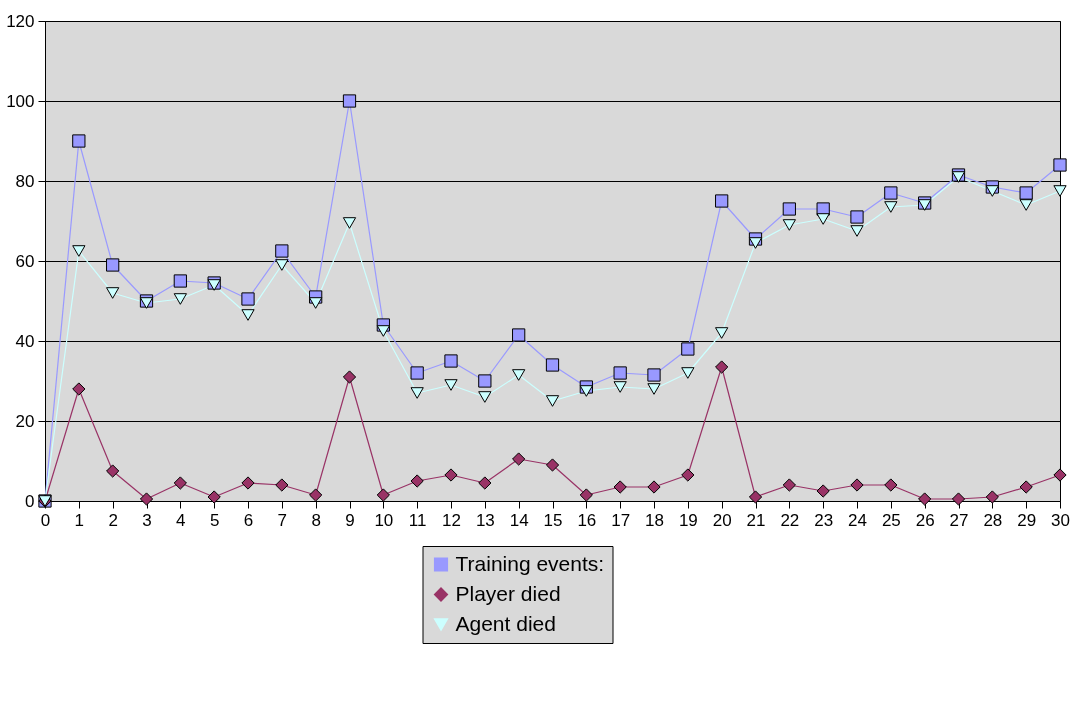 The height and width of the screenshot is (709, 1091). What do you see at coordinates (508, 593) in the screenshot?
I see `legend-label: Player died` at bounding box center [508, 593].